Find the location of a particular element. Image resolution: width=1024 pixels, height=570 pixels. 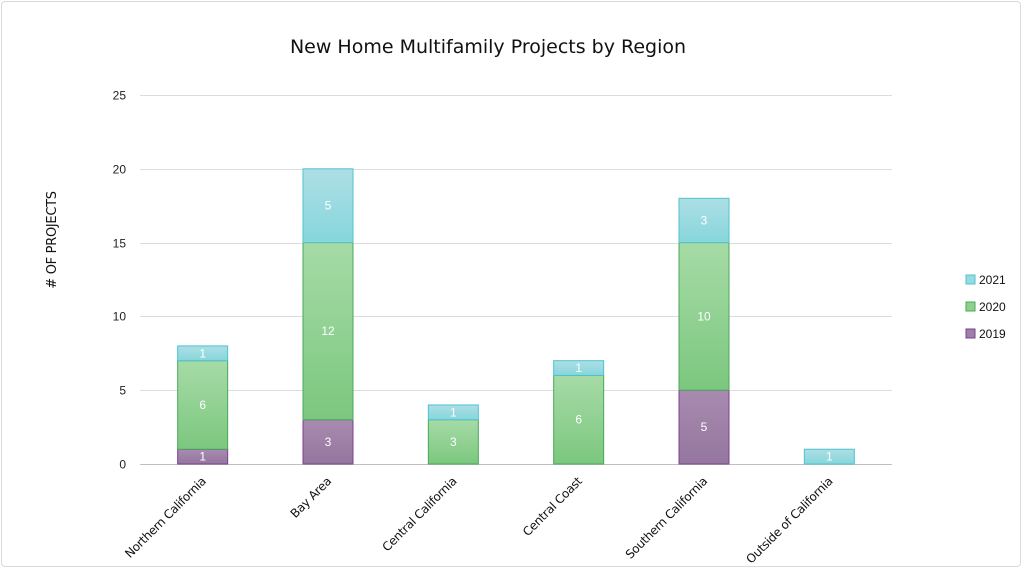

legend-swatch-2019 is located at coordinates (970, 333).